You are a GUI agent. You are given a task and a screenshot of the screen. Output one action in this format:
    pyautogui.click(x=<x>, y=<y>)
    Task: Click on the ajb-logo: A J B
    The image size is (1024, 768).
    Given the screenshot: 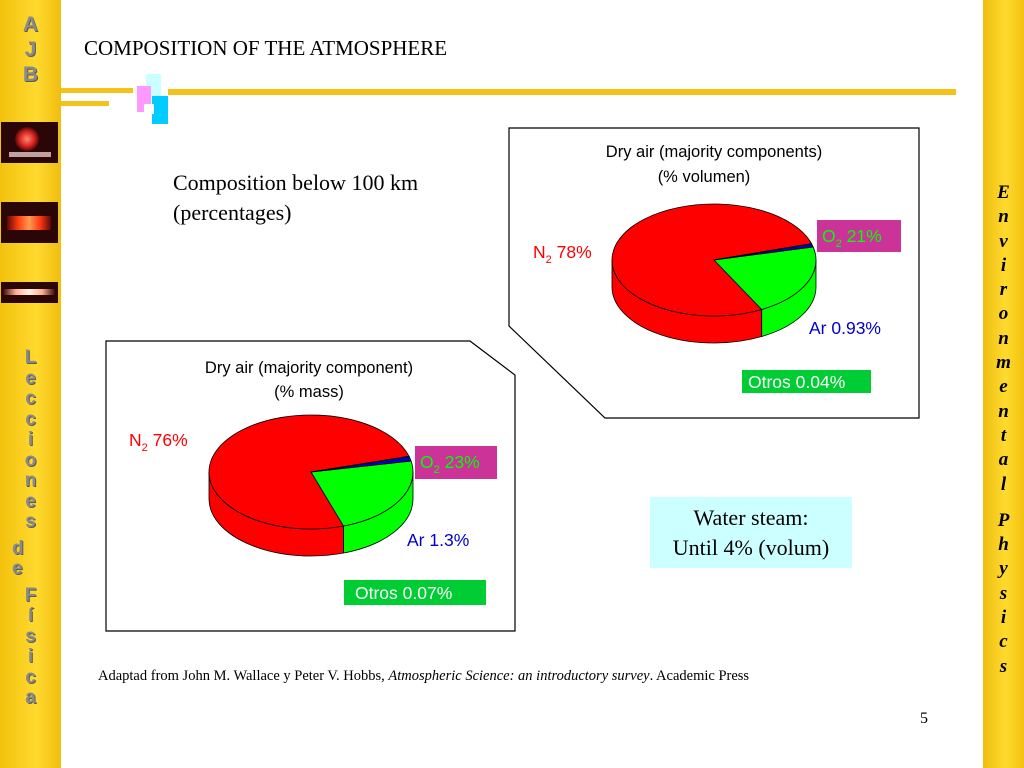 What is the action you would take?
    pyautogui.click(x=30, y=49)
    